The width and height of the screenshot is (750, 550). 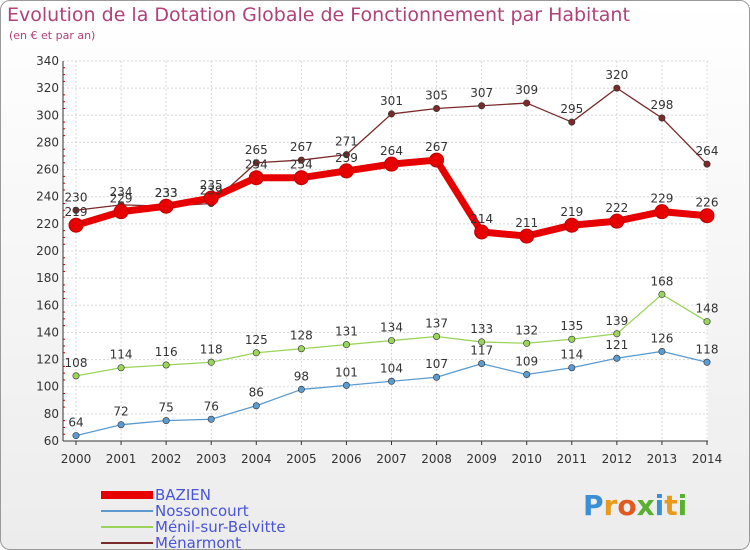 I want to click on data-label: 265, so click(x=256, y=150).